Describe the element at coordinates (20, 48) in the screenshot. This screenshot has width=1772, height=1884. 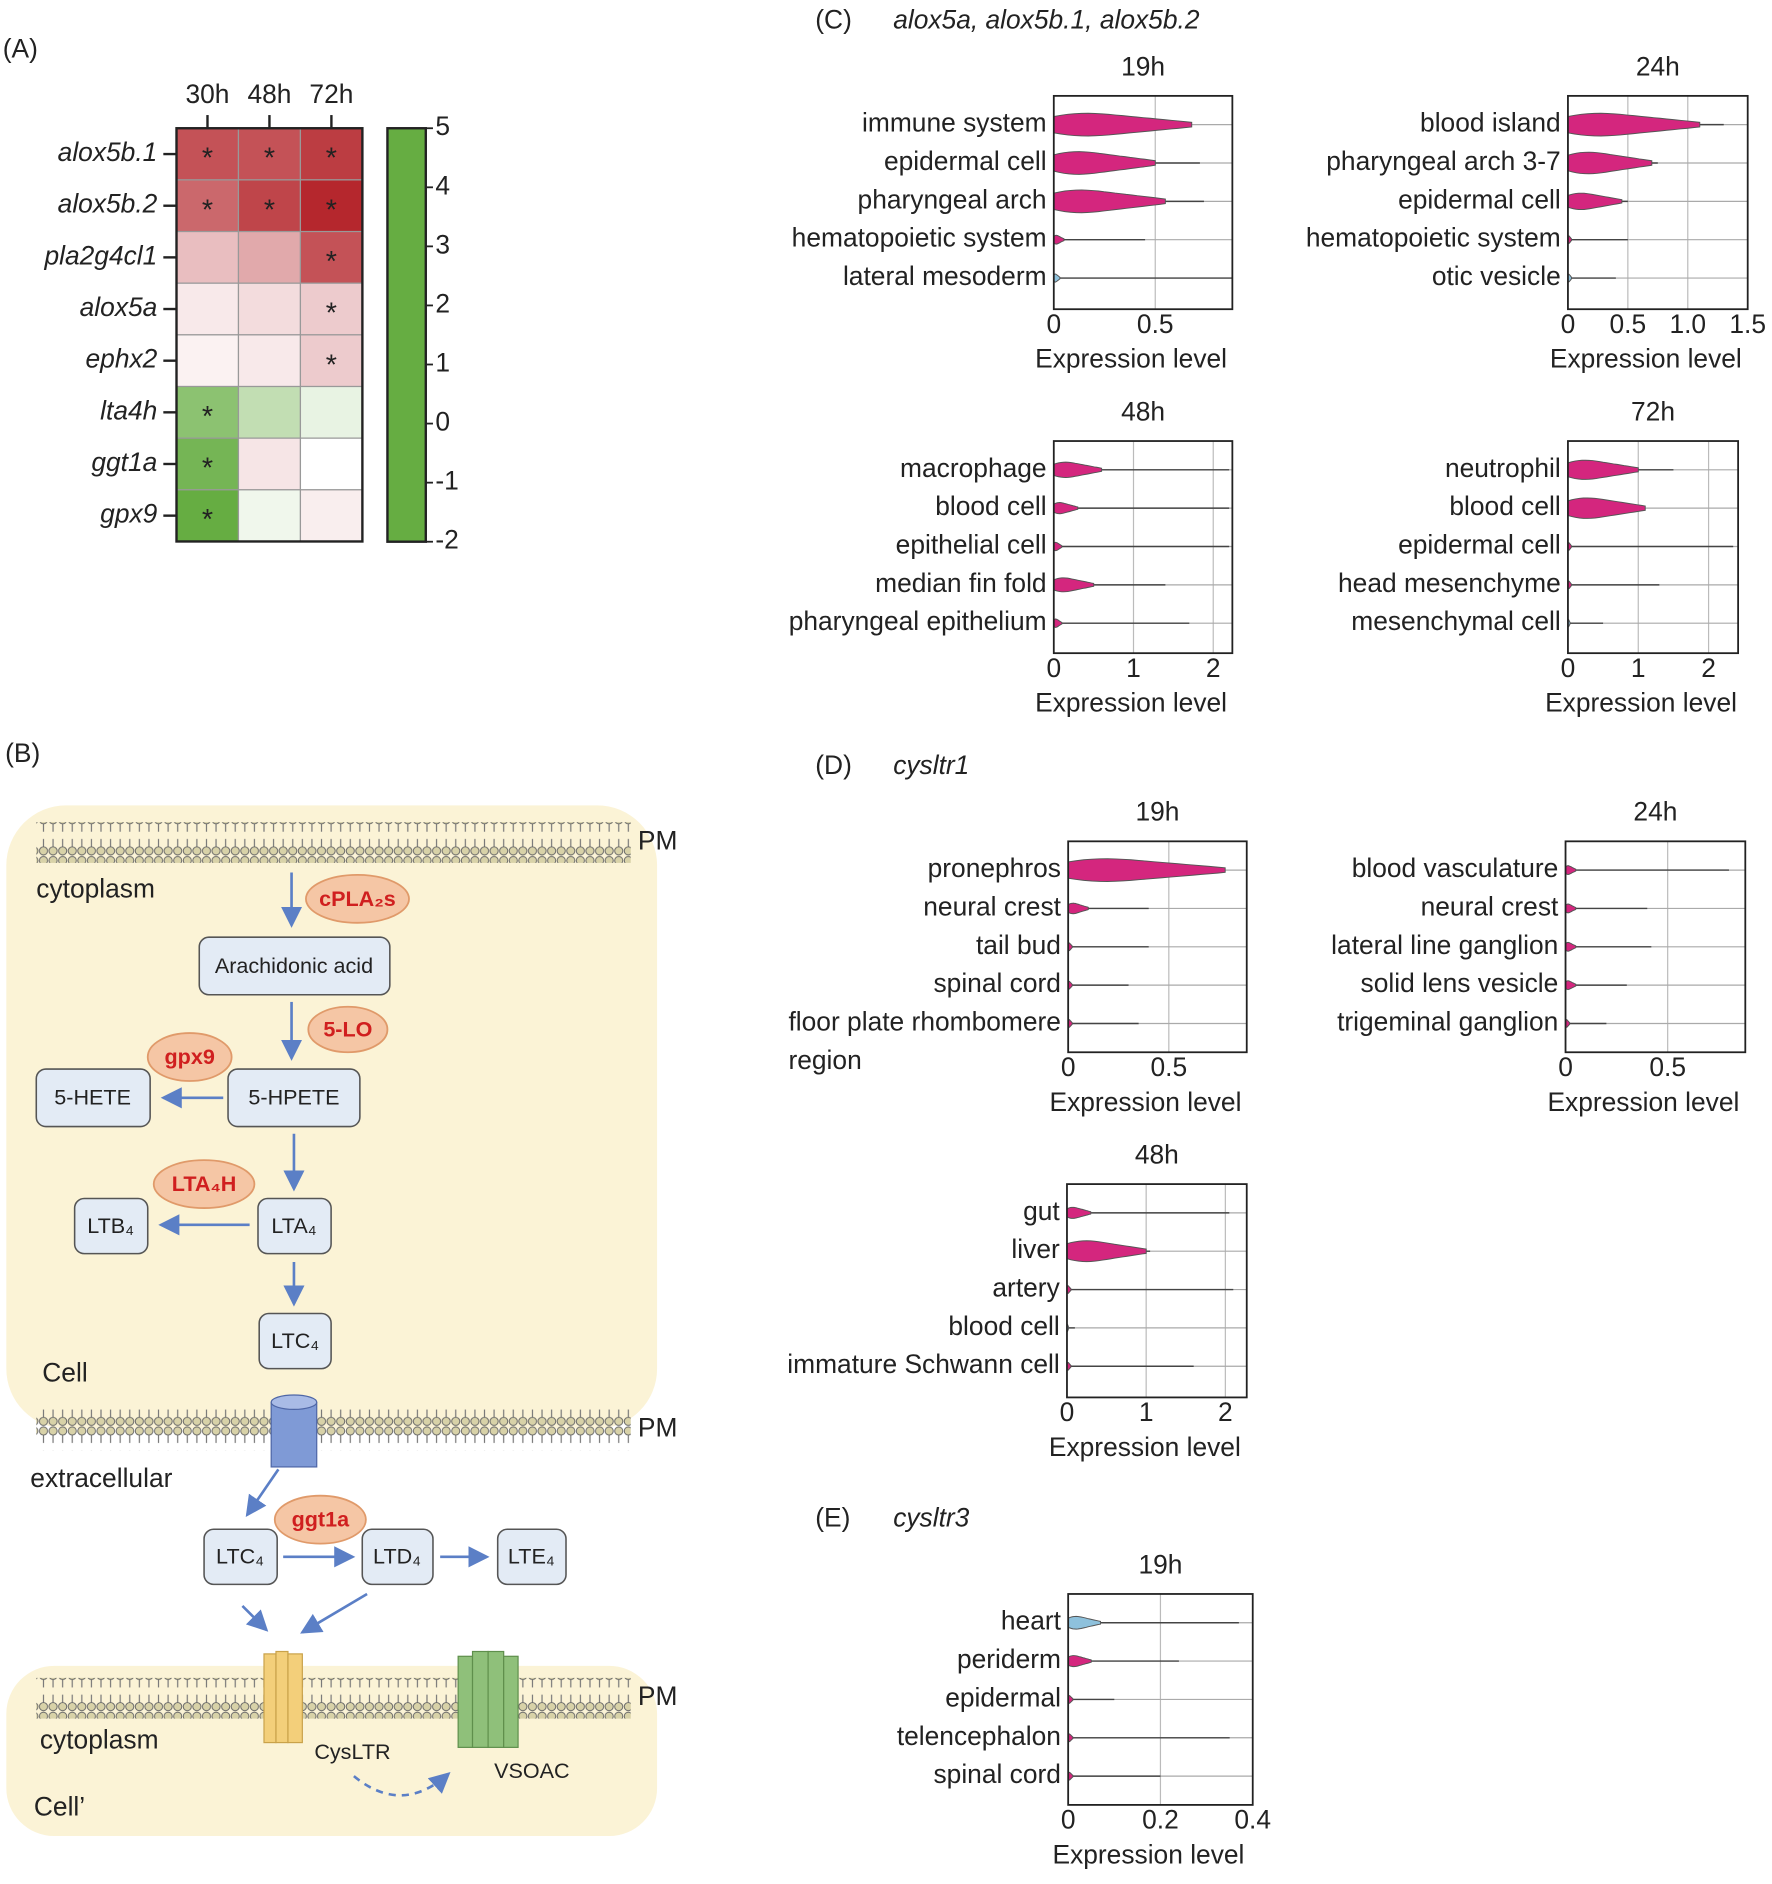
I see `panel-label: (A)` at that location.